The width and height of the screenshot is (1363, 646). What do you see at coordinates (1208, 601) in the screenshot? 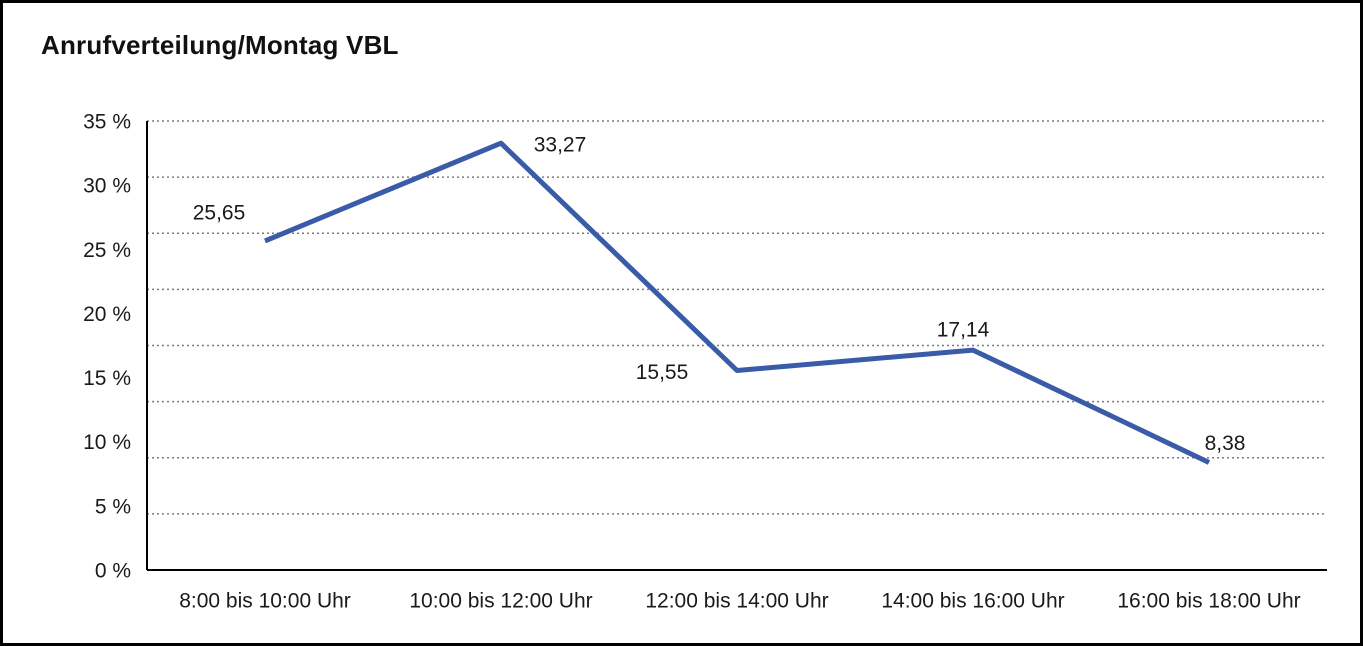
I see `x-axis-category-label: 16:00 bis 18:00 Uhr` at bounding box center [1208, 601].